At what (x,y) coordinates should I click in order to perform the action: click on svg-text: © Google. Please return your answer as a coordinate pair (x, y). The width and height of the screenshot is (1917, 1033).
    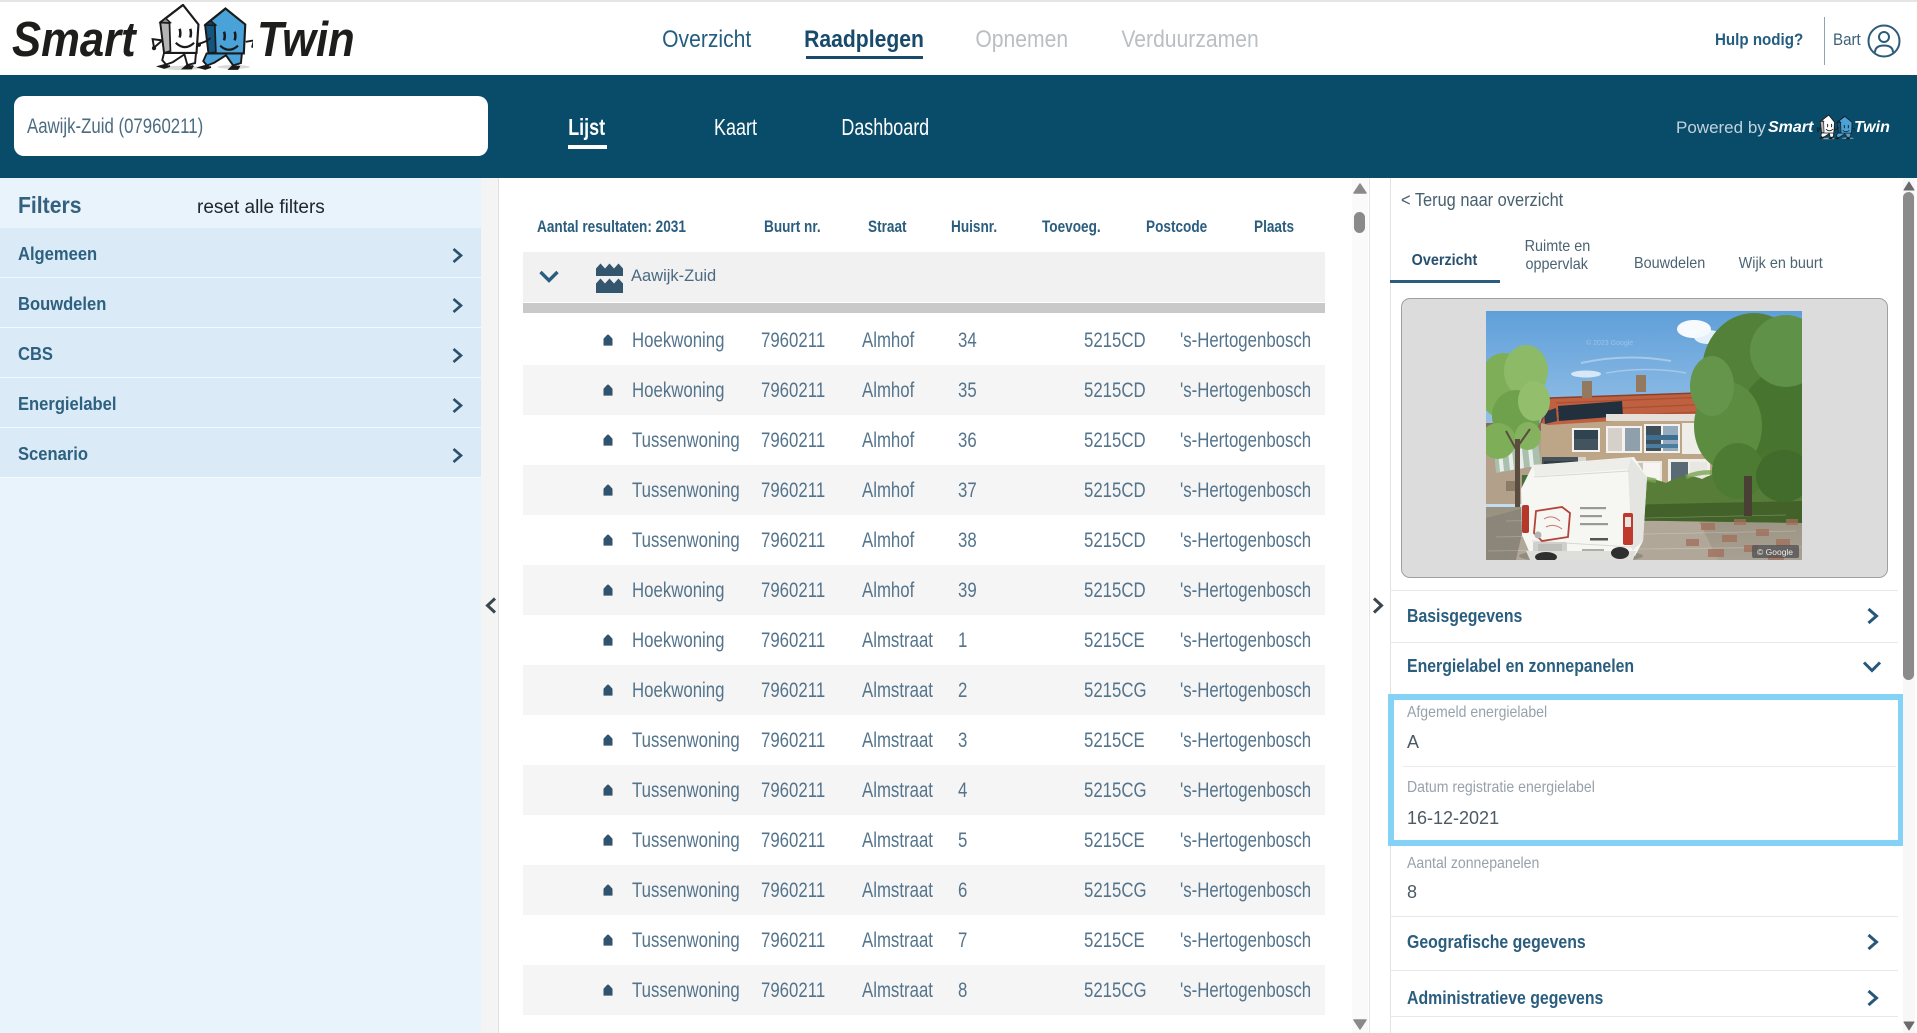
    Looking at the image, I should click on (1775, 552).